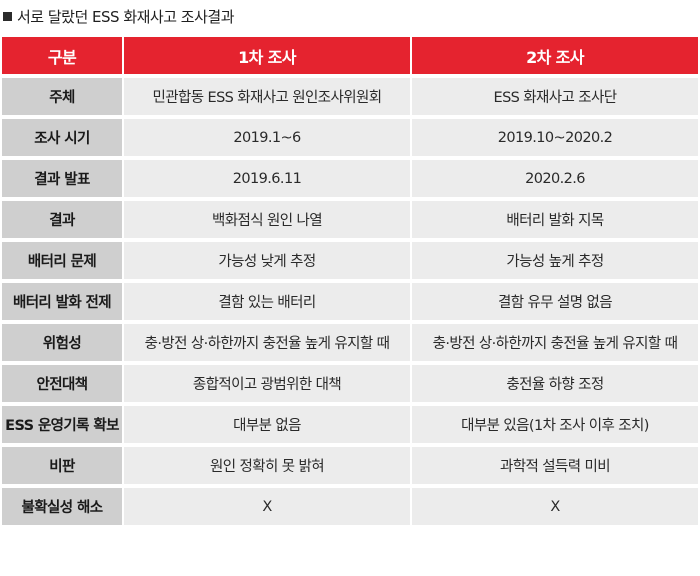  Describe the element at coordinates (62, 137) in the screenshot. I see `row-label: 조사 시기` at that location.